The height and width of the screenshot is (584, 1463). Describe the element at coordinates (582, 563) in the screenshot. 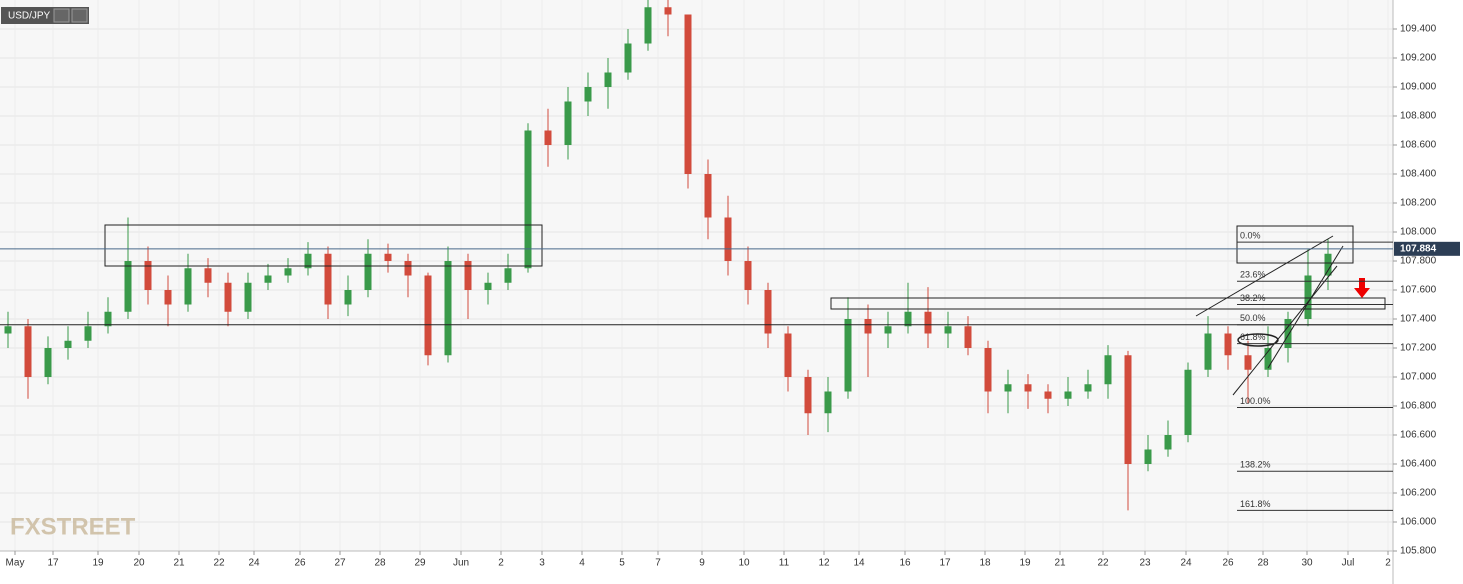

I see `x-tick-label: 4` at that location.